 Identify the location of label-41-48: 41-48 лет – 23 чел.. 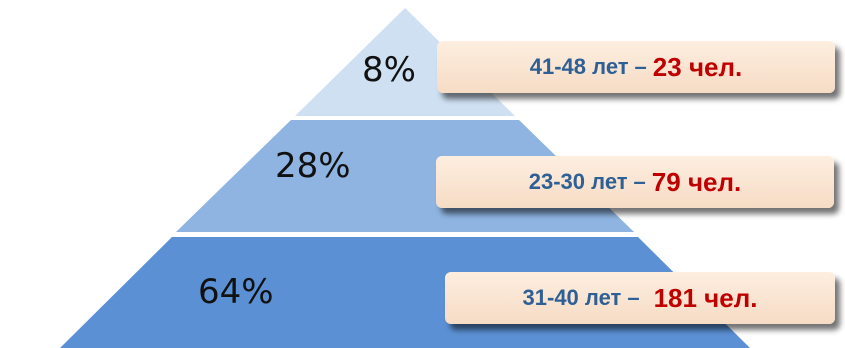
(636, 67).